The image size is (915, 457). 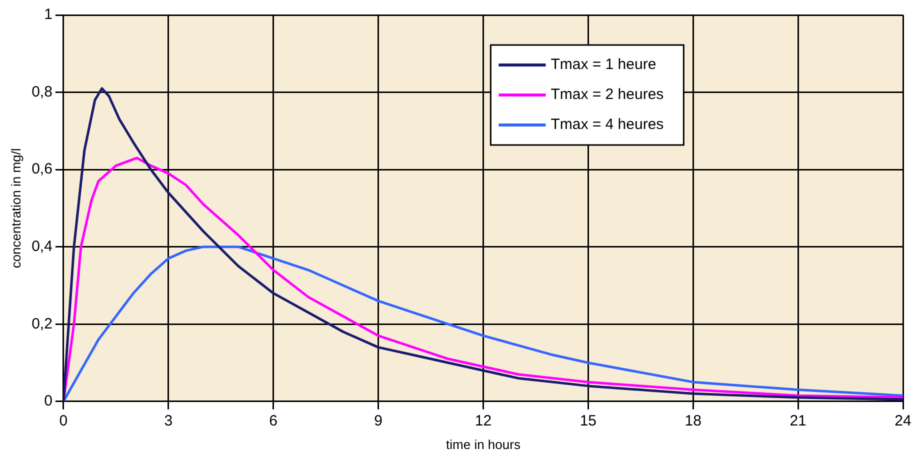 I want to click on x-tick-label: 3, so click(x=168, y=421).